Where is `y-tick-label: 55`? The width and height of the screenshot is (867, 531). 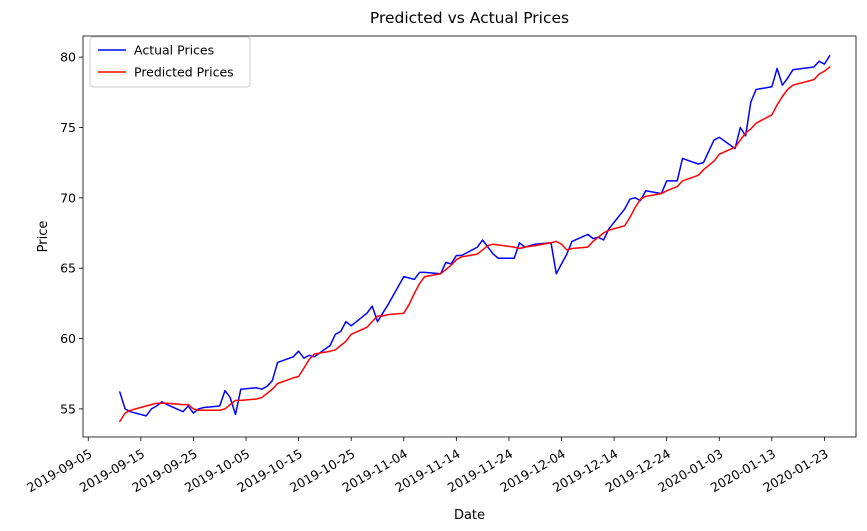
y-tick-label: 55 is located at coordinates (68, 408).